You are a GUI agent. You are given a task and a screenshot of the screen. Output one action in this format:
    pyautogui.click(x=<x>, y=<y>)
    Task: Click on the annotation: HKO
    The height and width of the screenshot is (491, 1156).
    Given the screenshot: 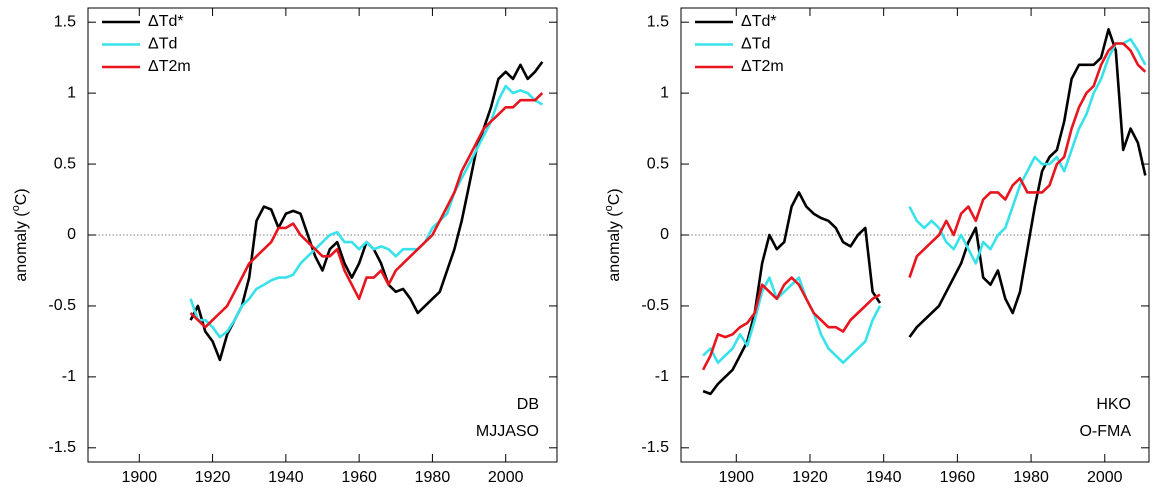 What is the action you would take?
    pyautogui.click(x=1113, y=404)
    